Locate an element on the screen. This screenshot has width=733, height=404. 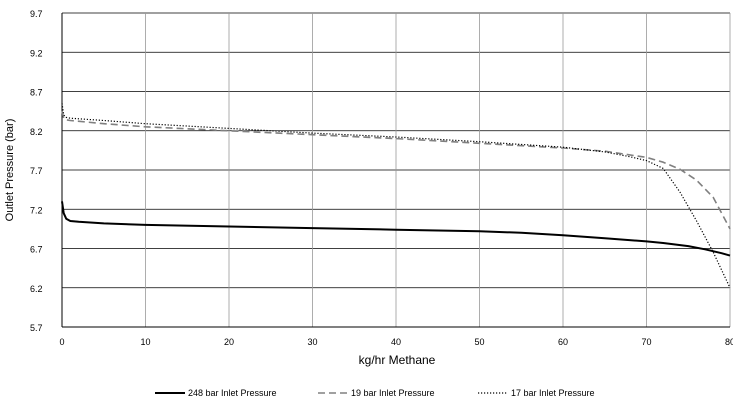
x-tick-label: 20 is located at coordinates (229, 342).